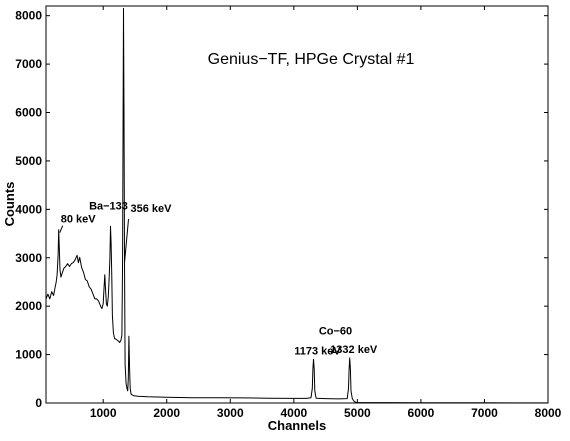 The image size is (570, 441). What do you see at coordinates (28, 16) in the screenshot?
I see `y-tick-label: 8000` at bounding box center [28, 16].